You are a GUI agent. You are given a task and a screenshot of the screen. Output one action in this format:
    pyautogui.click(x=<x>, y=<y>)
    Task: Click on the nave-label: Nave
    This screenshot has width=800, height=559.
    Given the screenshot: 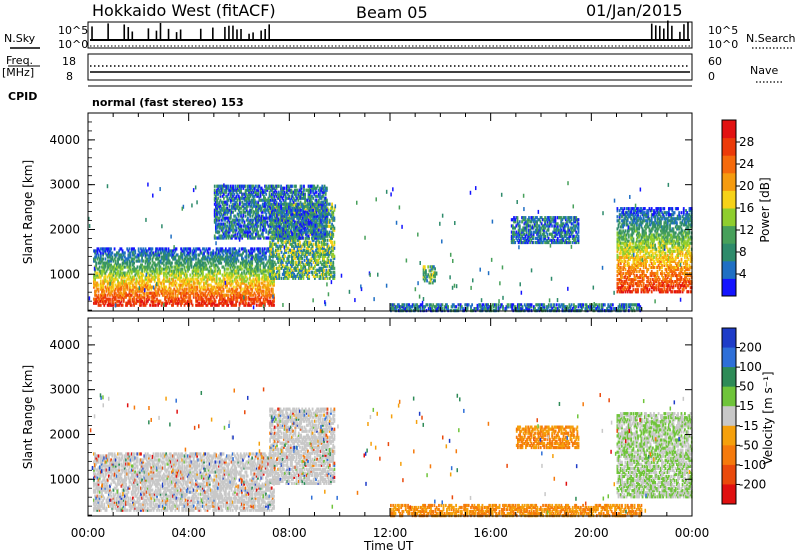 What is the action you would take?
    pyautogui.click(x=764, y=70)
    